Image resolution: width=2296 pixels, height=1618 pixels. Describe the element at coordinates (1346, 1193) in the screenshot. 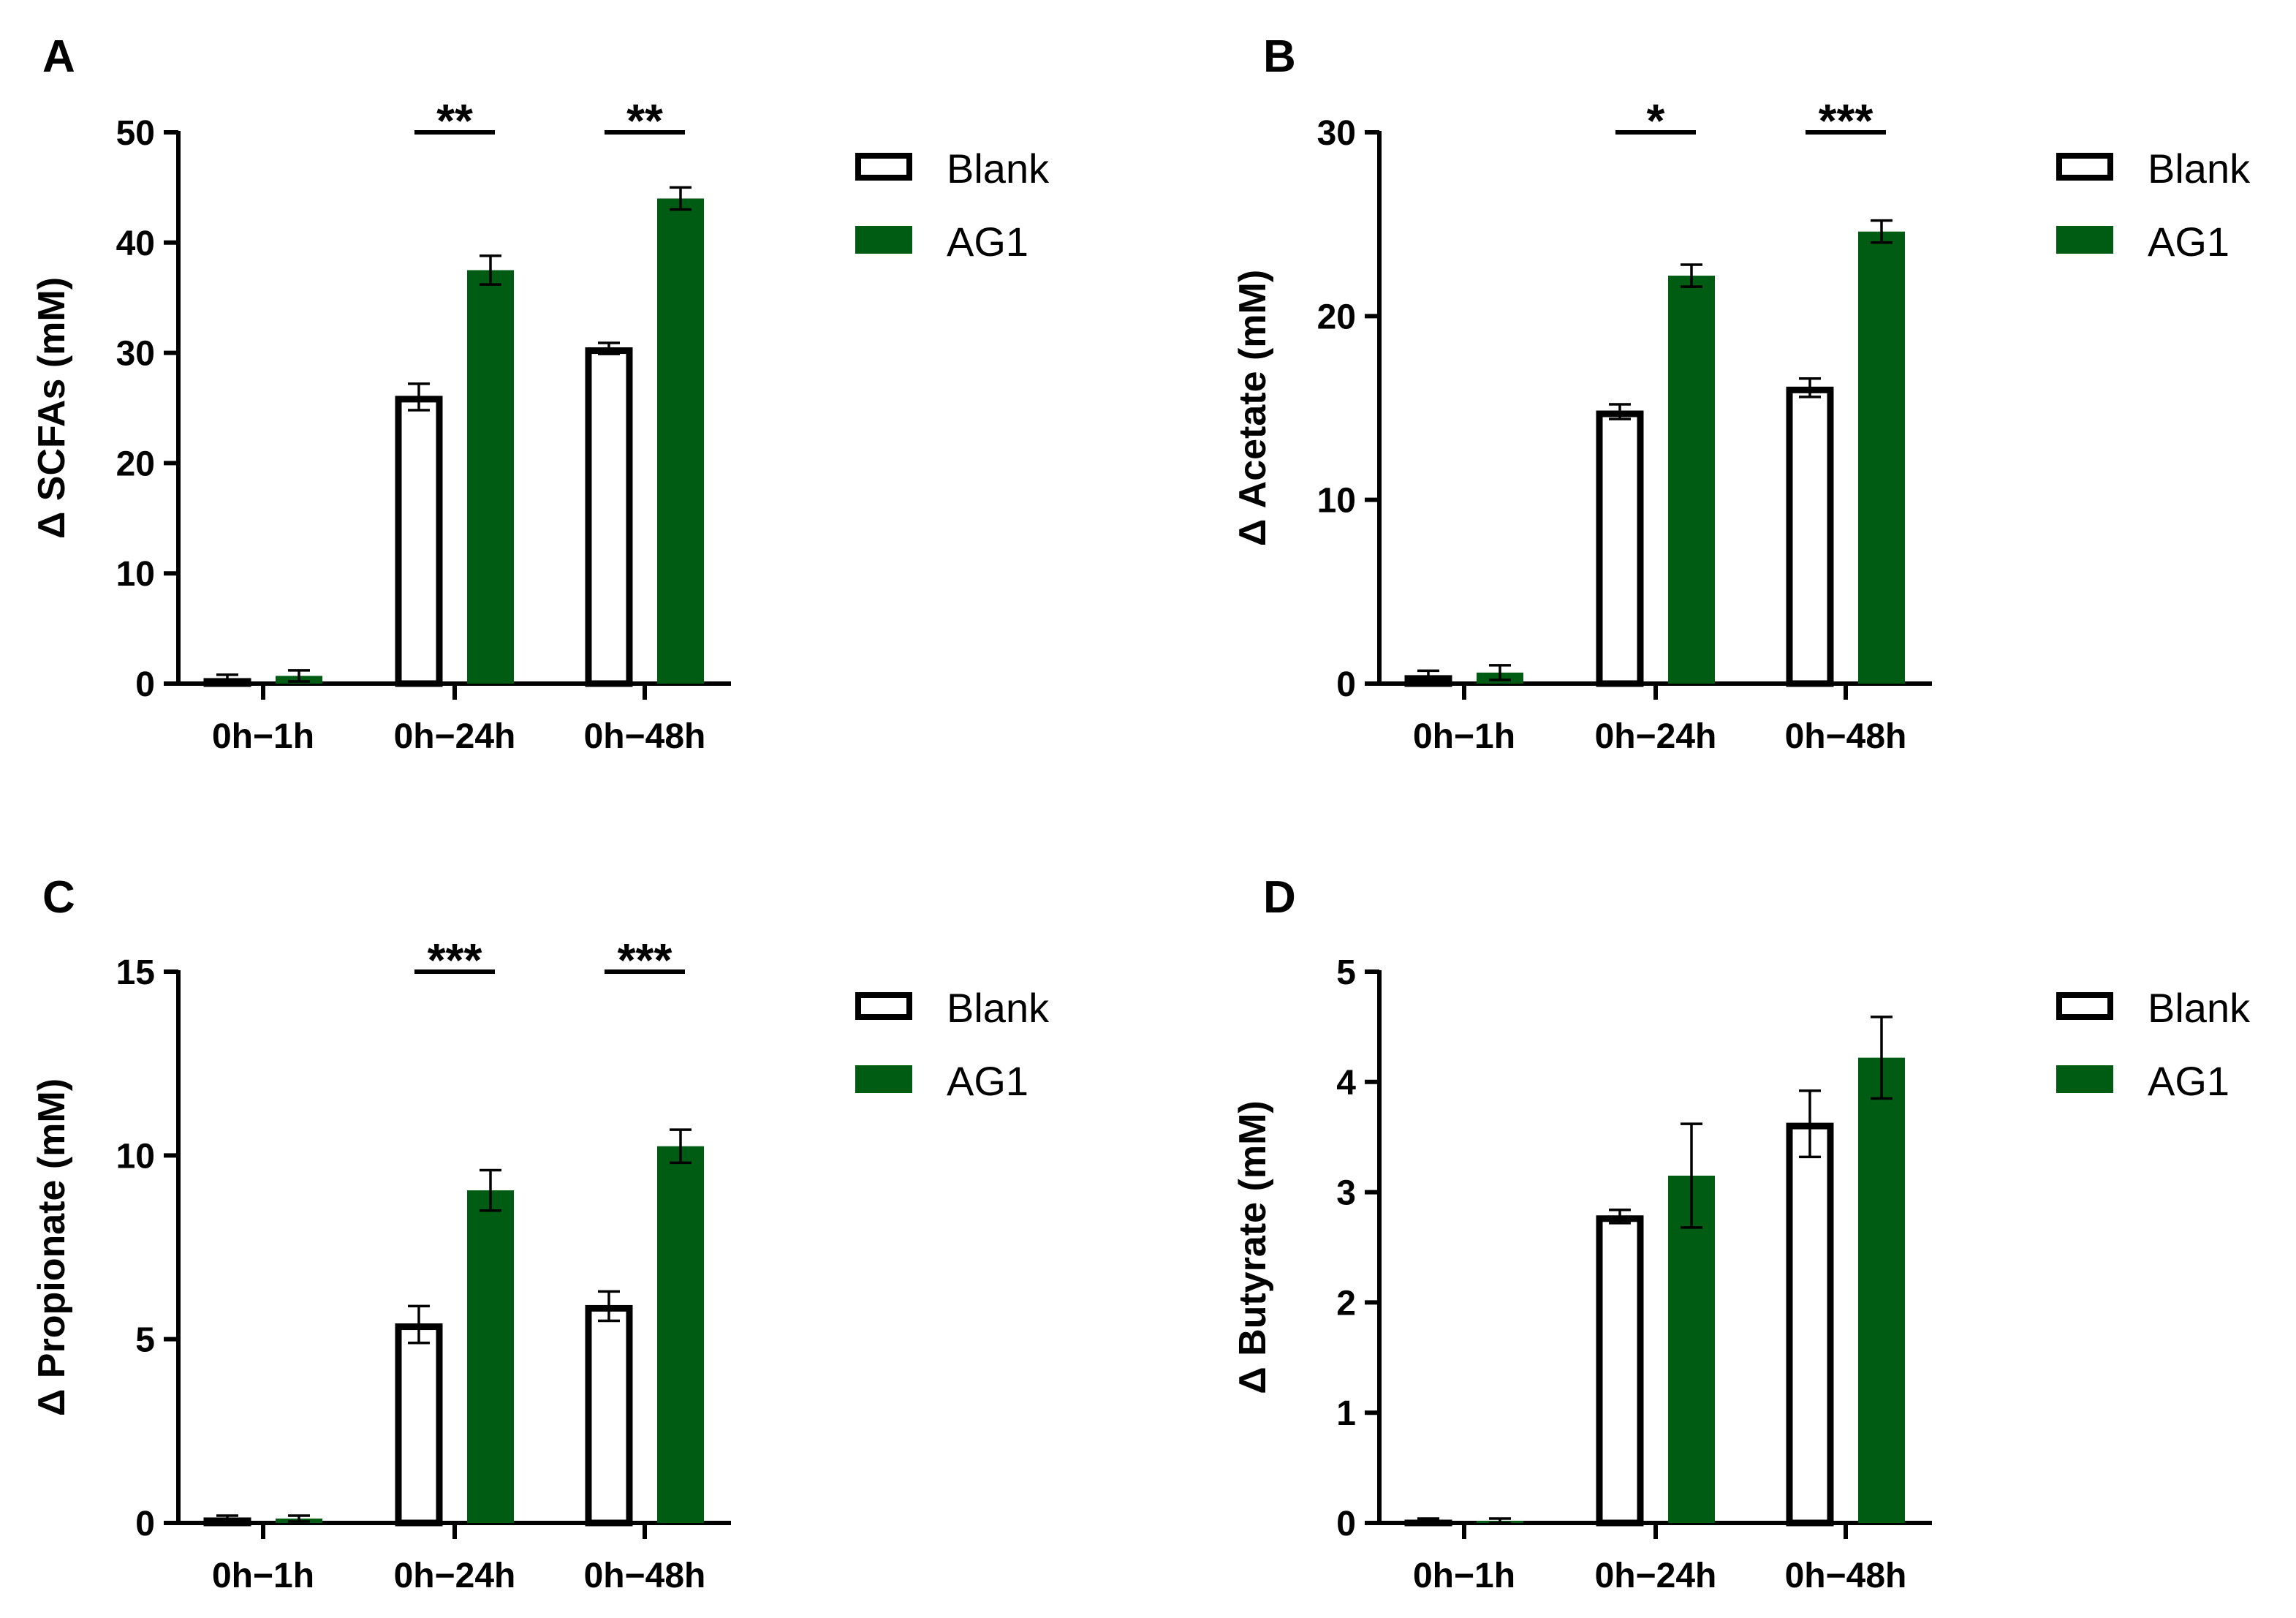

I see `y-tick-label: 3` at that location.